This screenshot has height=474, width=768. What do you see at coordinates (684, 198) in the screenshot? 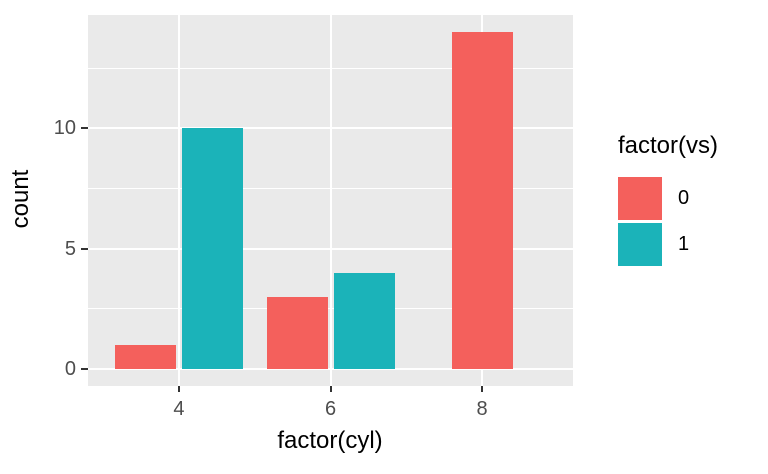
I see `legend-label: 0` at bounding box center [684, 198].